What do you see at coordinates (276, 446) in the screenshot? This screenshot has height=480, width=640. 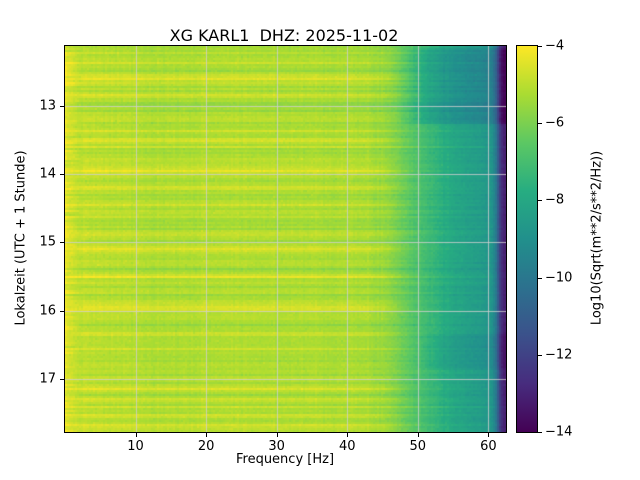 I see `x-tick-label: 30` at bounding box center [276, 446].